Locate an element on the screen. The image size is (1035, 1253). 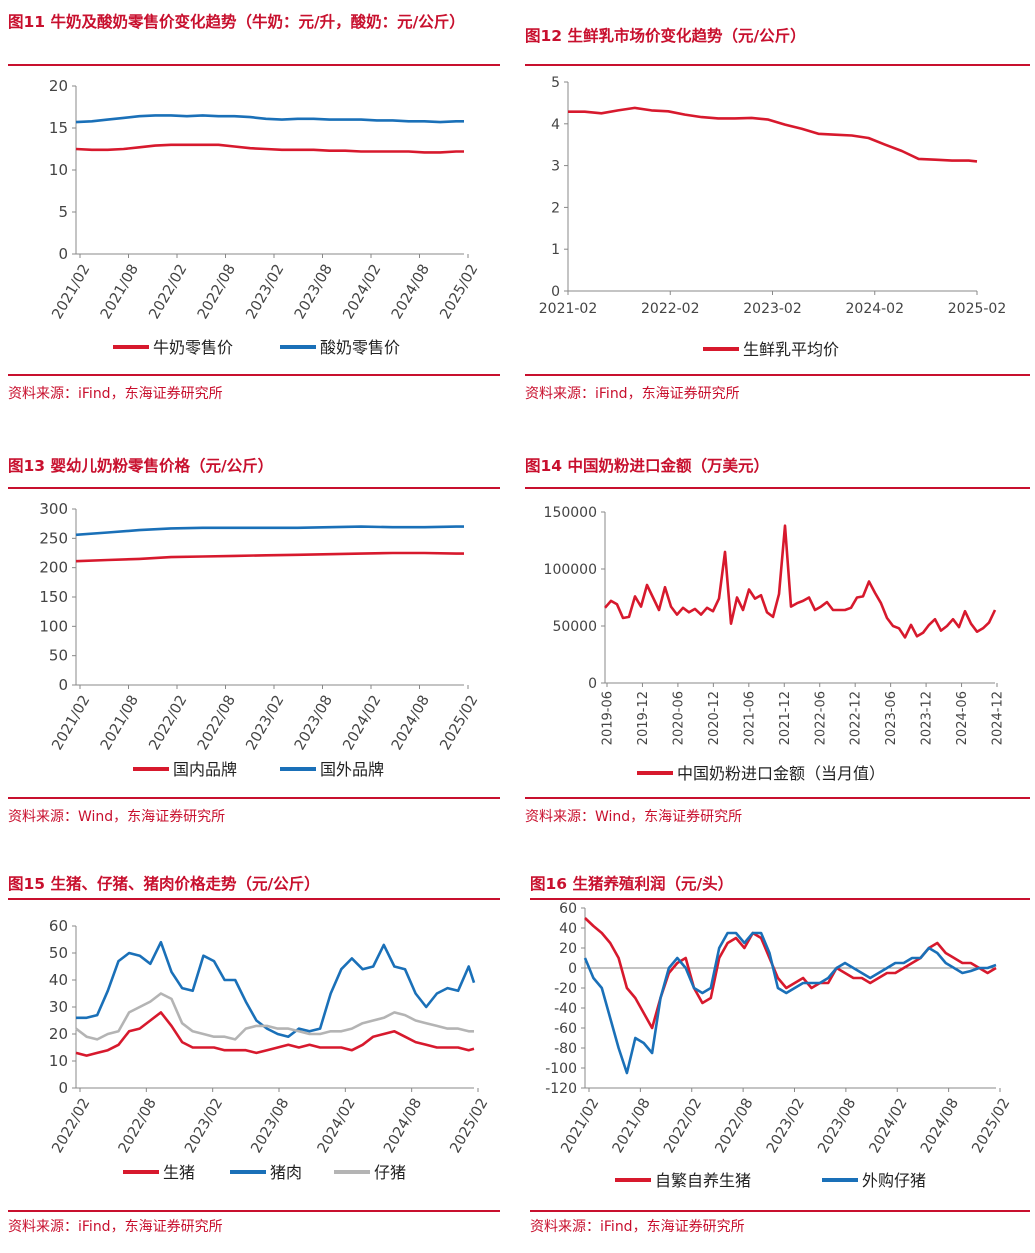
legend-label: 仔猪 is located at coordinates (390, 1172).